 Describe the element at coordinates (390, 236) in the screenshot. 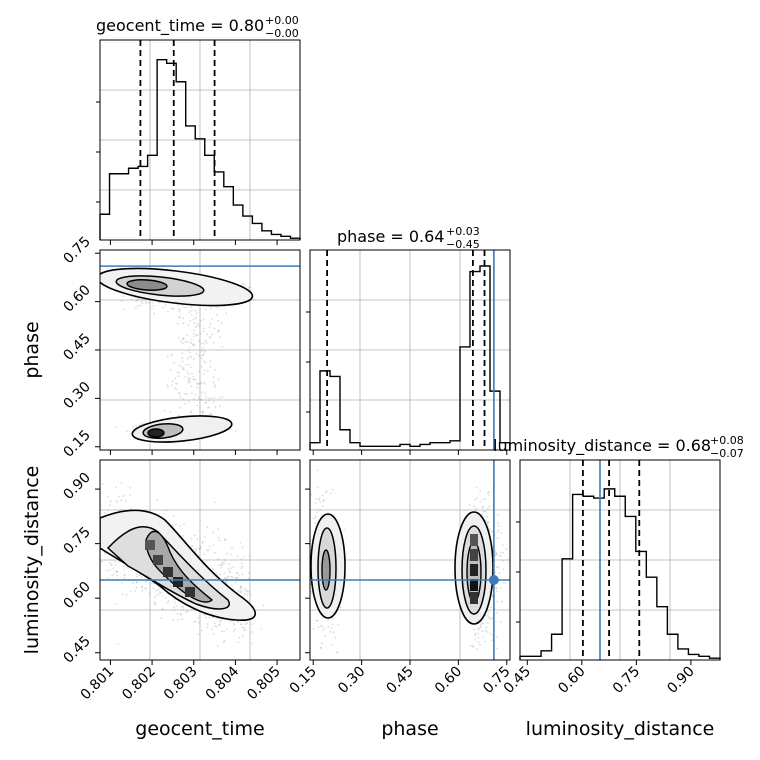

I see `title-phase: phase = 0.64` at that location.